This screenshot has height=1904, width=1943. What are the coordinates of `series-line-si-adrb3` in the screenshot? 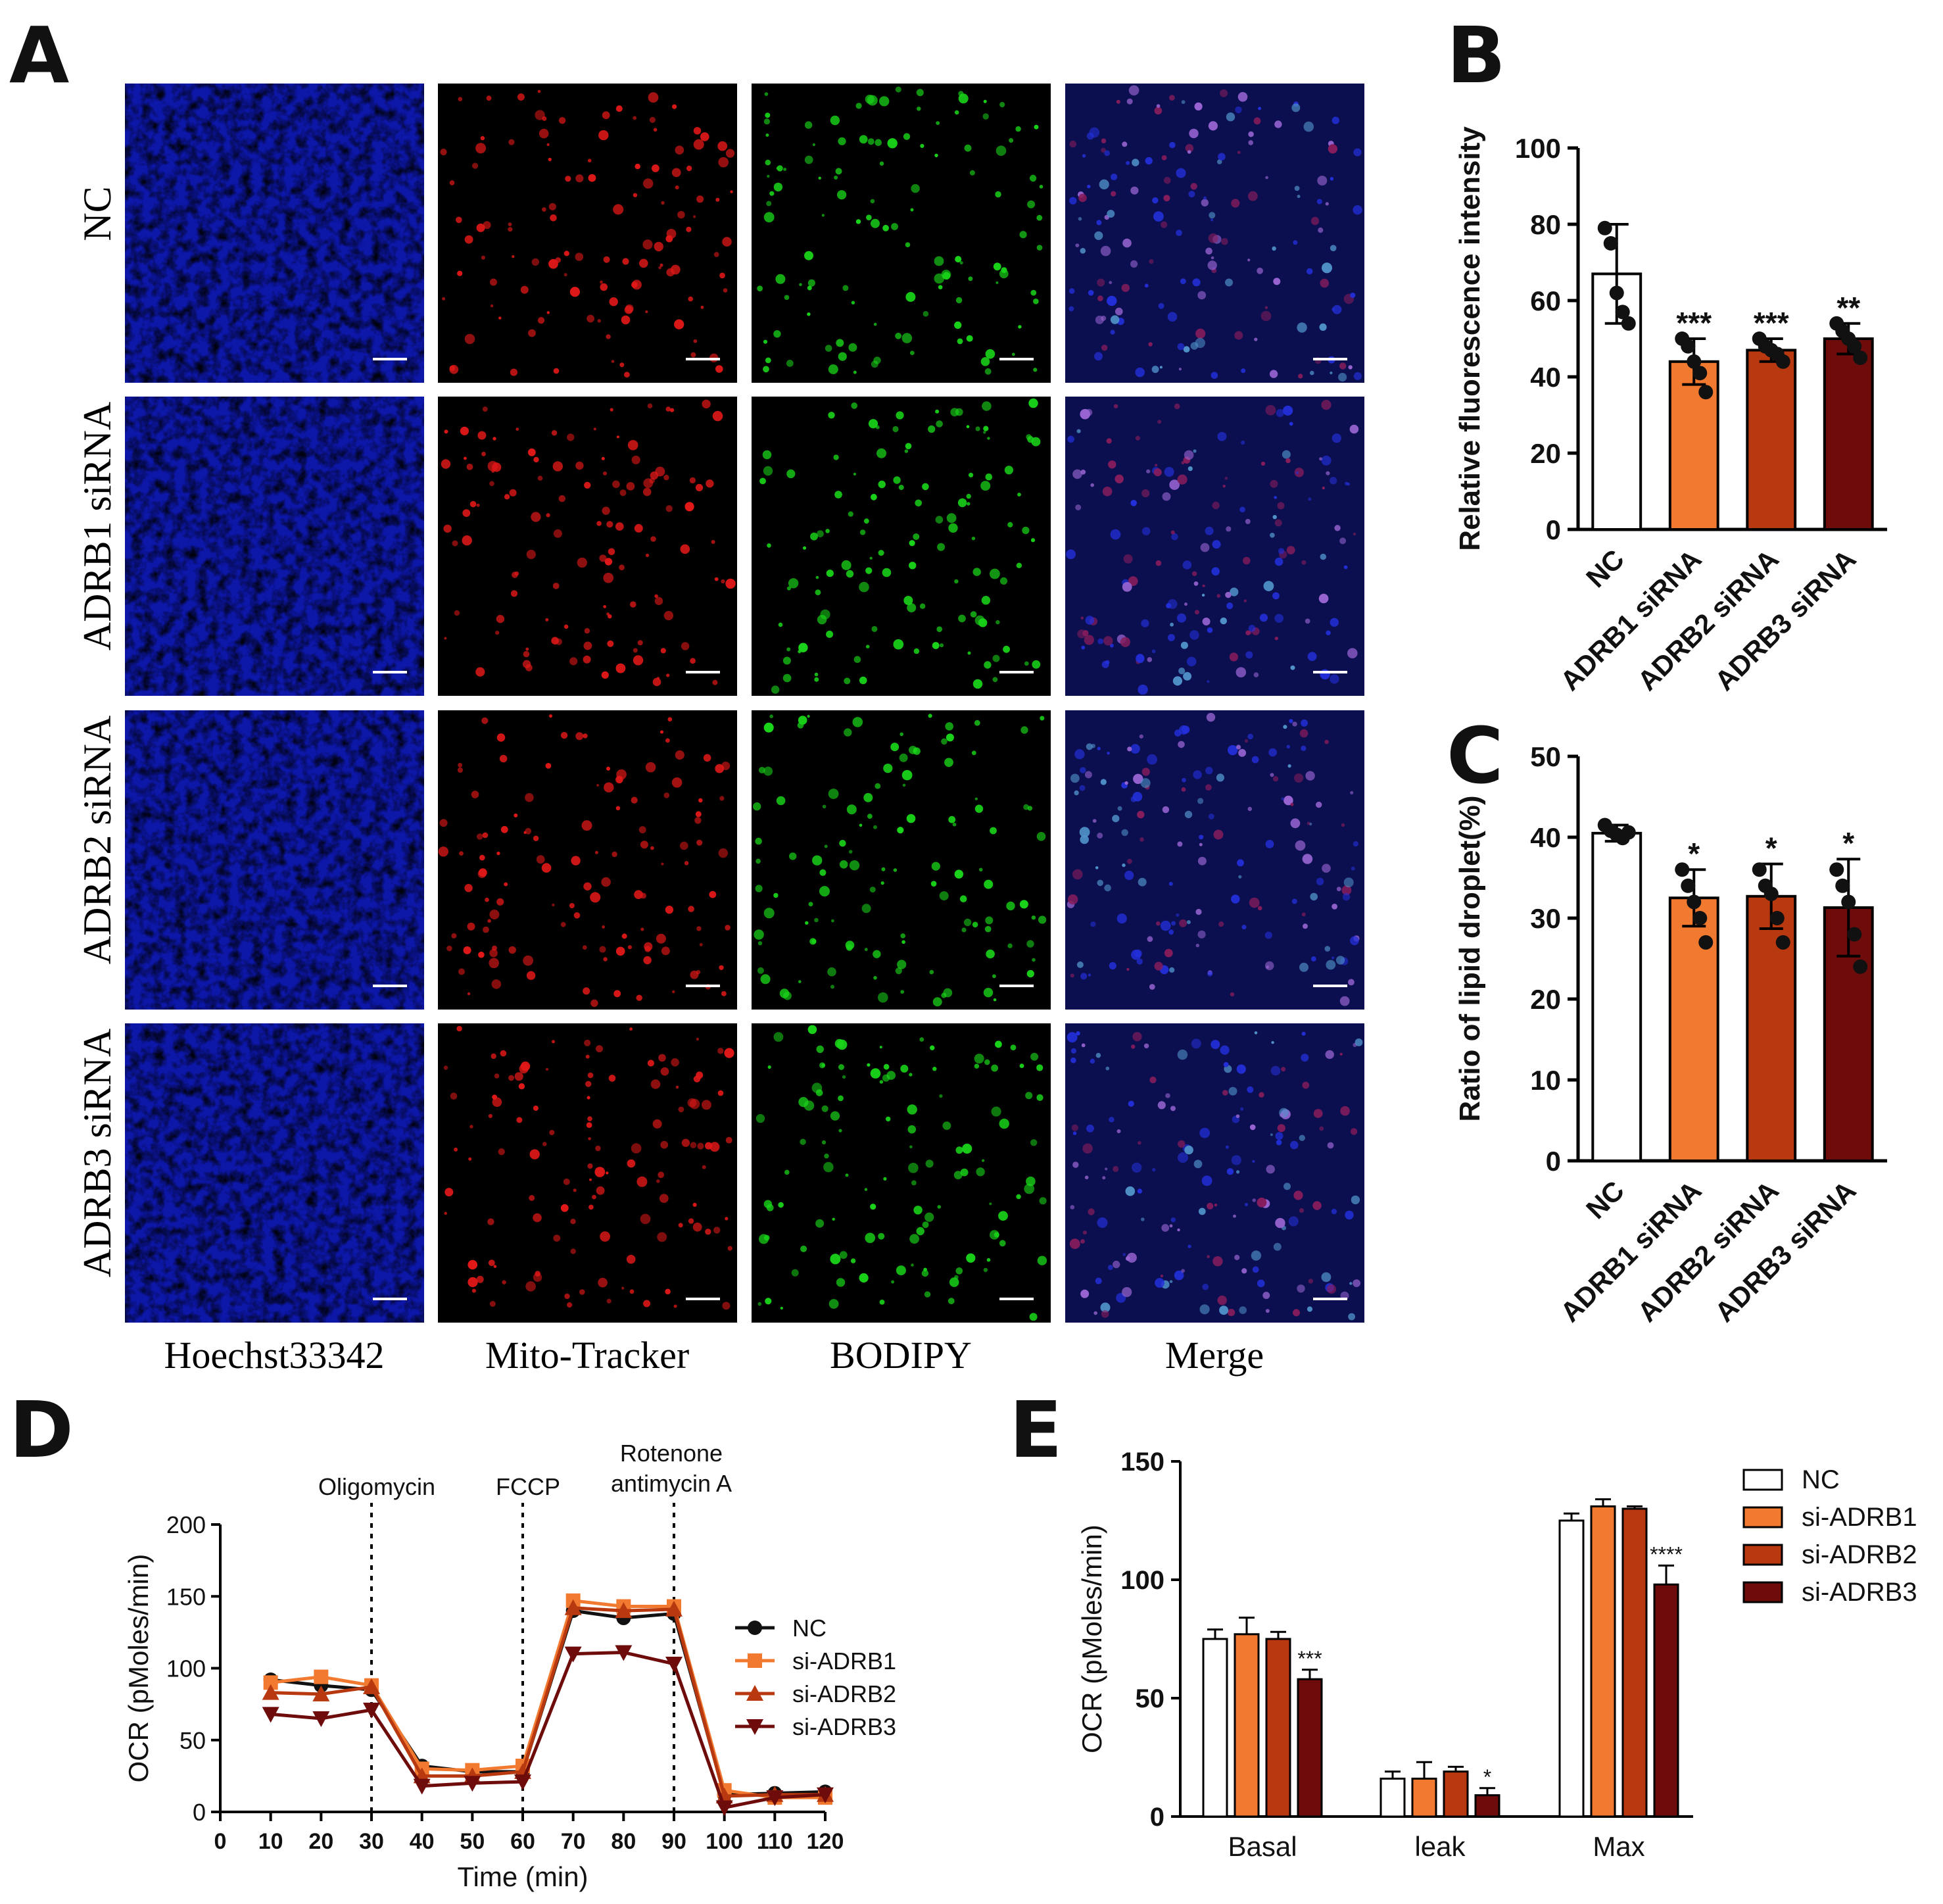 It's located at (548, 1730).